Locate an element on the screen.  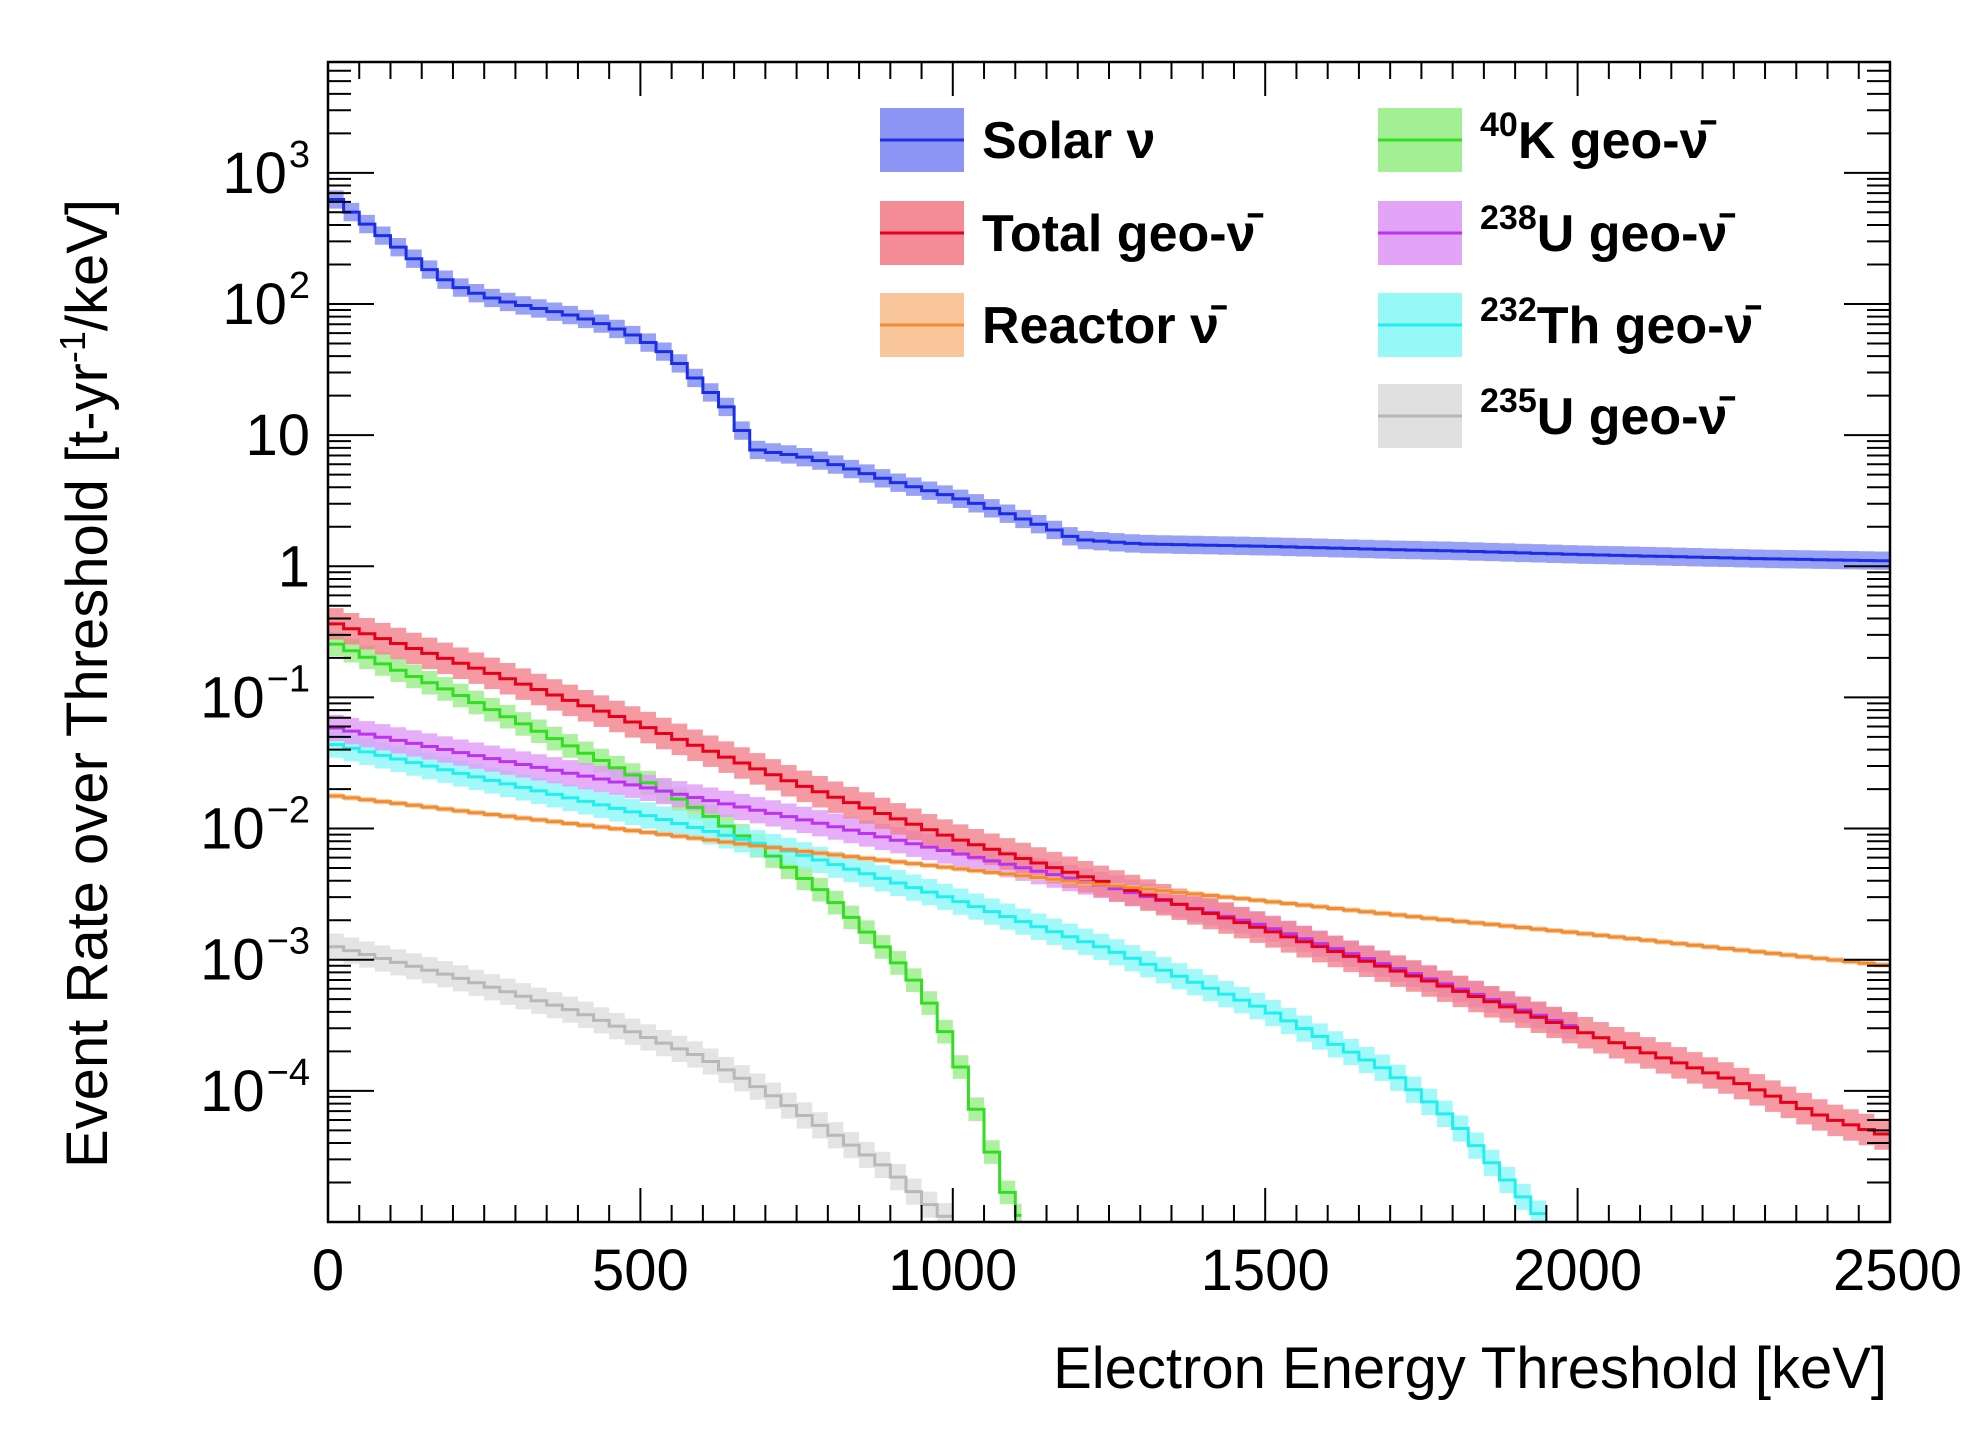
x-tick-label: 1500 is located at coordinates (1265, 1270).